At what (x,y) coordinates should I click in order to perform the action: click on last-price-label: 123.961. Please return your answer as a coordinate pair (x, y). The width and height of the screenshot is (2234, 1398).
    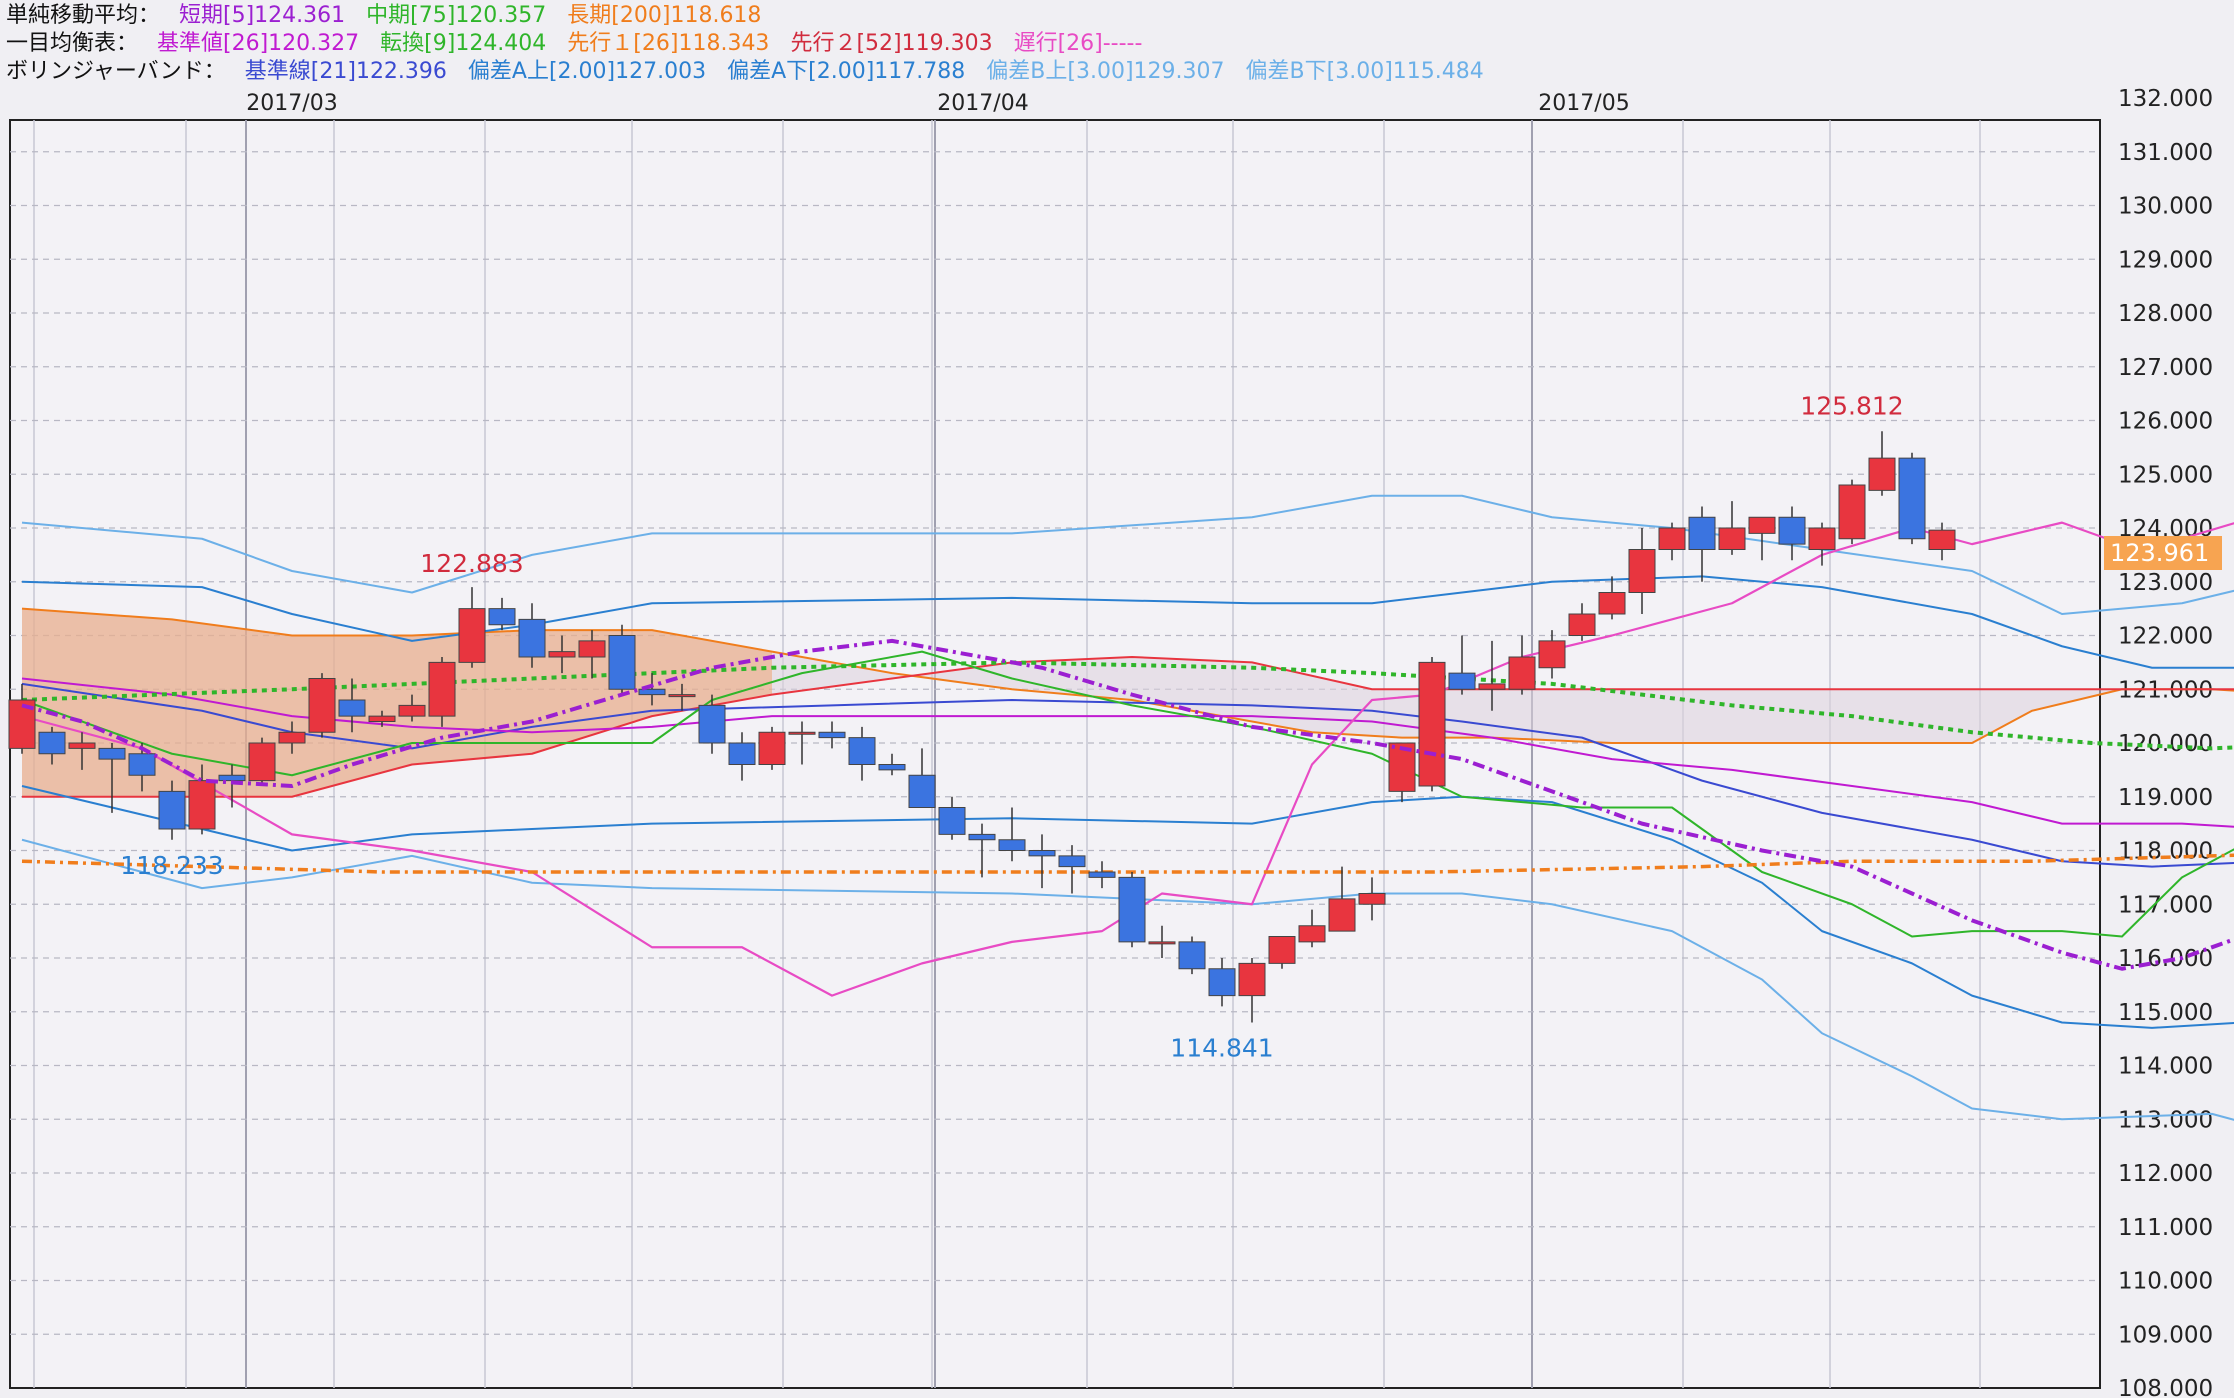
    Looking at the image, I should click on (2163, 553).